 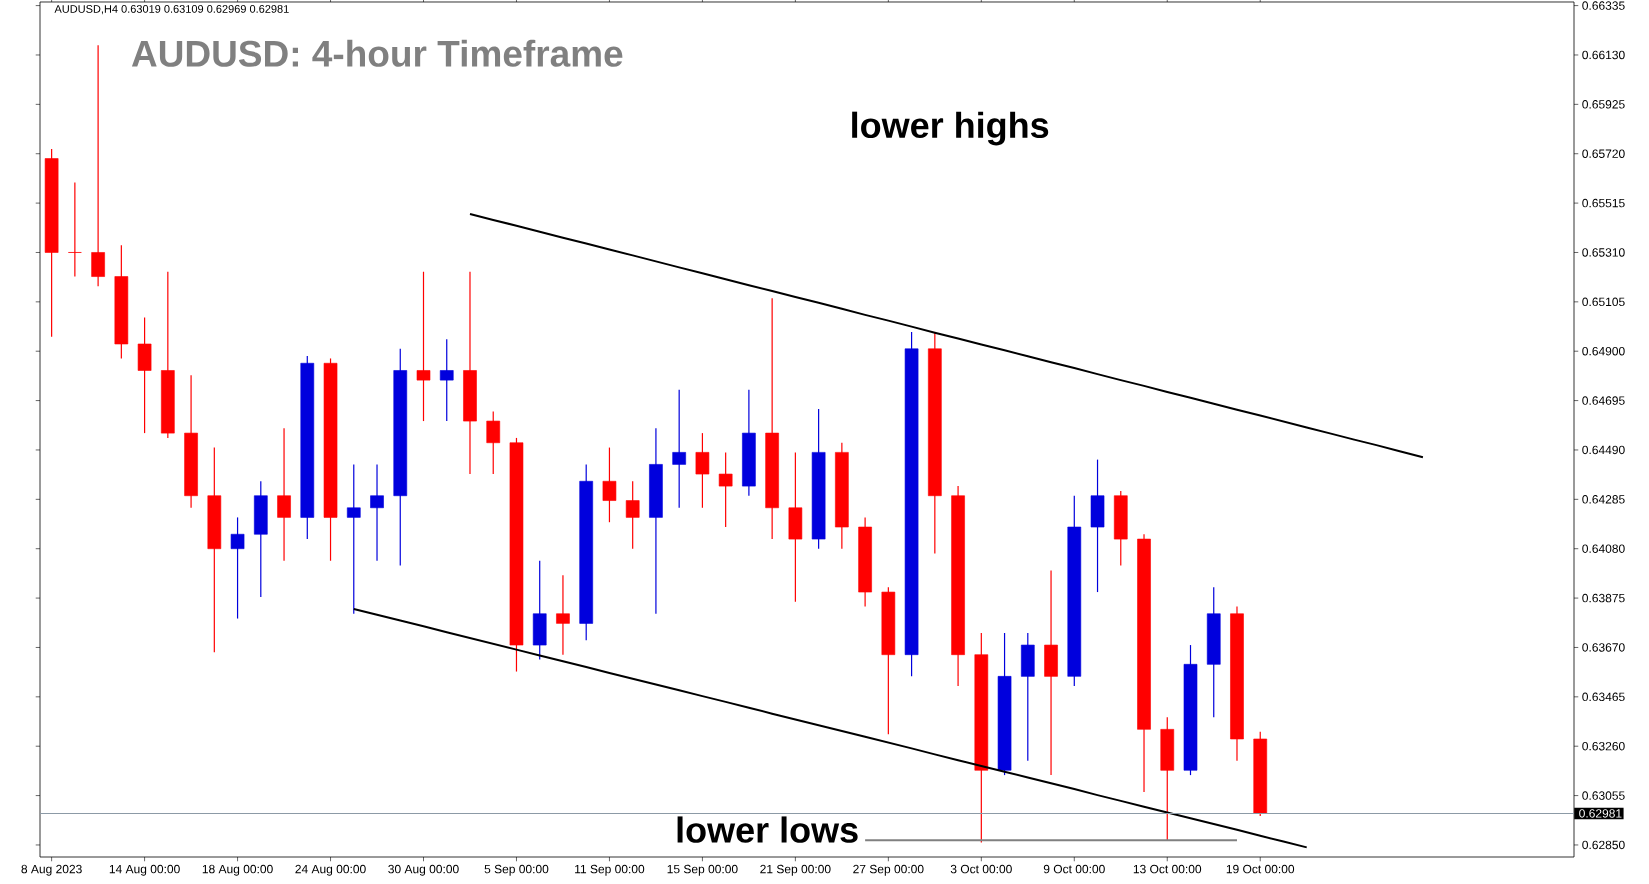 I want to click on x-tick-label: 30 Aug 00:00, so click(x=423, y=870).